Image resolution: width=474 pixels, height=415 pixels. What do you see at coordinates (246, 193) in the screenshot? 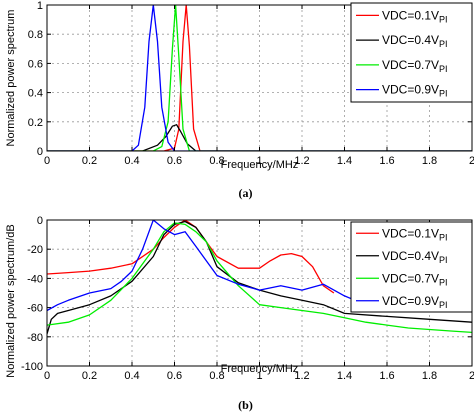
I see `panel-label: (a)` at bounding box center [246, 193].